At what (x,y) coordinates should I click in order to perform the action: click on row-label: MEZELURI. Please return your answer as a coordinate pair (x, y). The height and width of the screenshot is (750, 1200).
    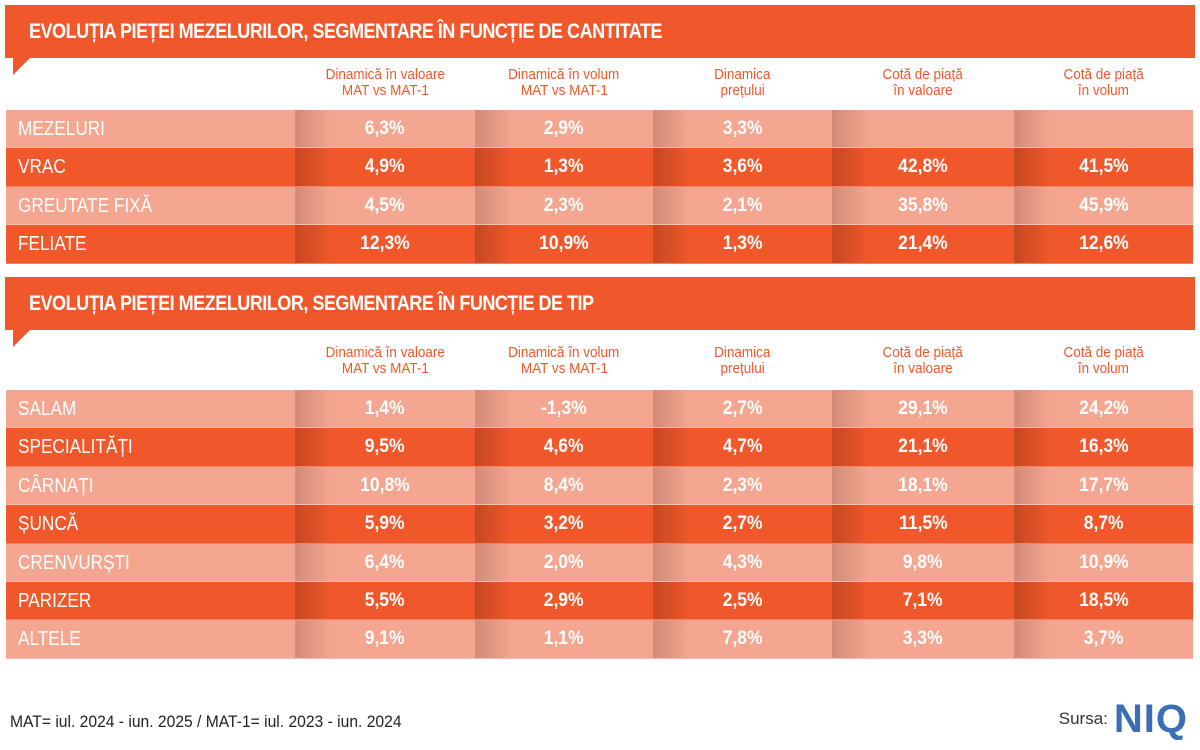
    Looking at the image, I should click on (61, 129).